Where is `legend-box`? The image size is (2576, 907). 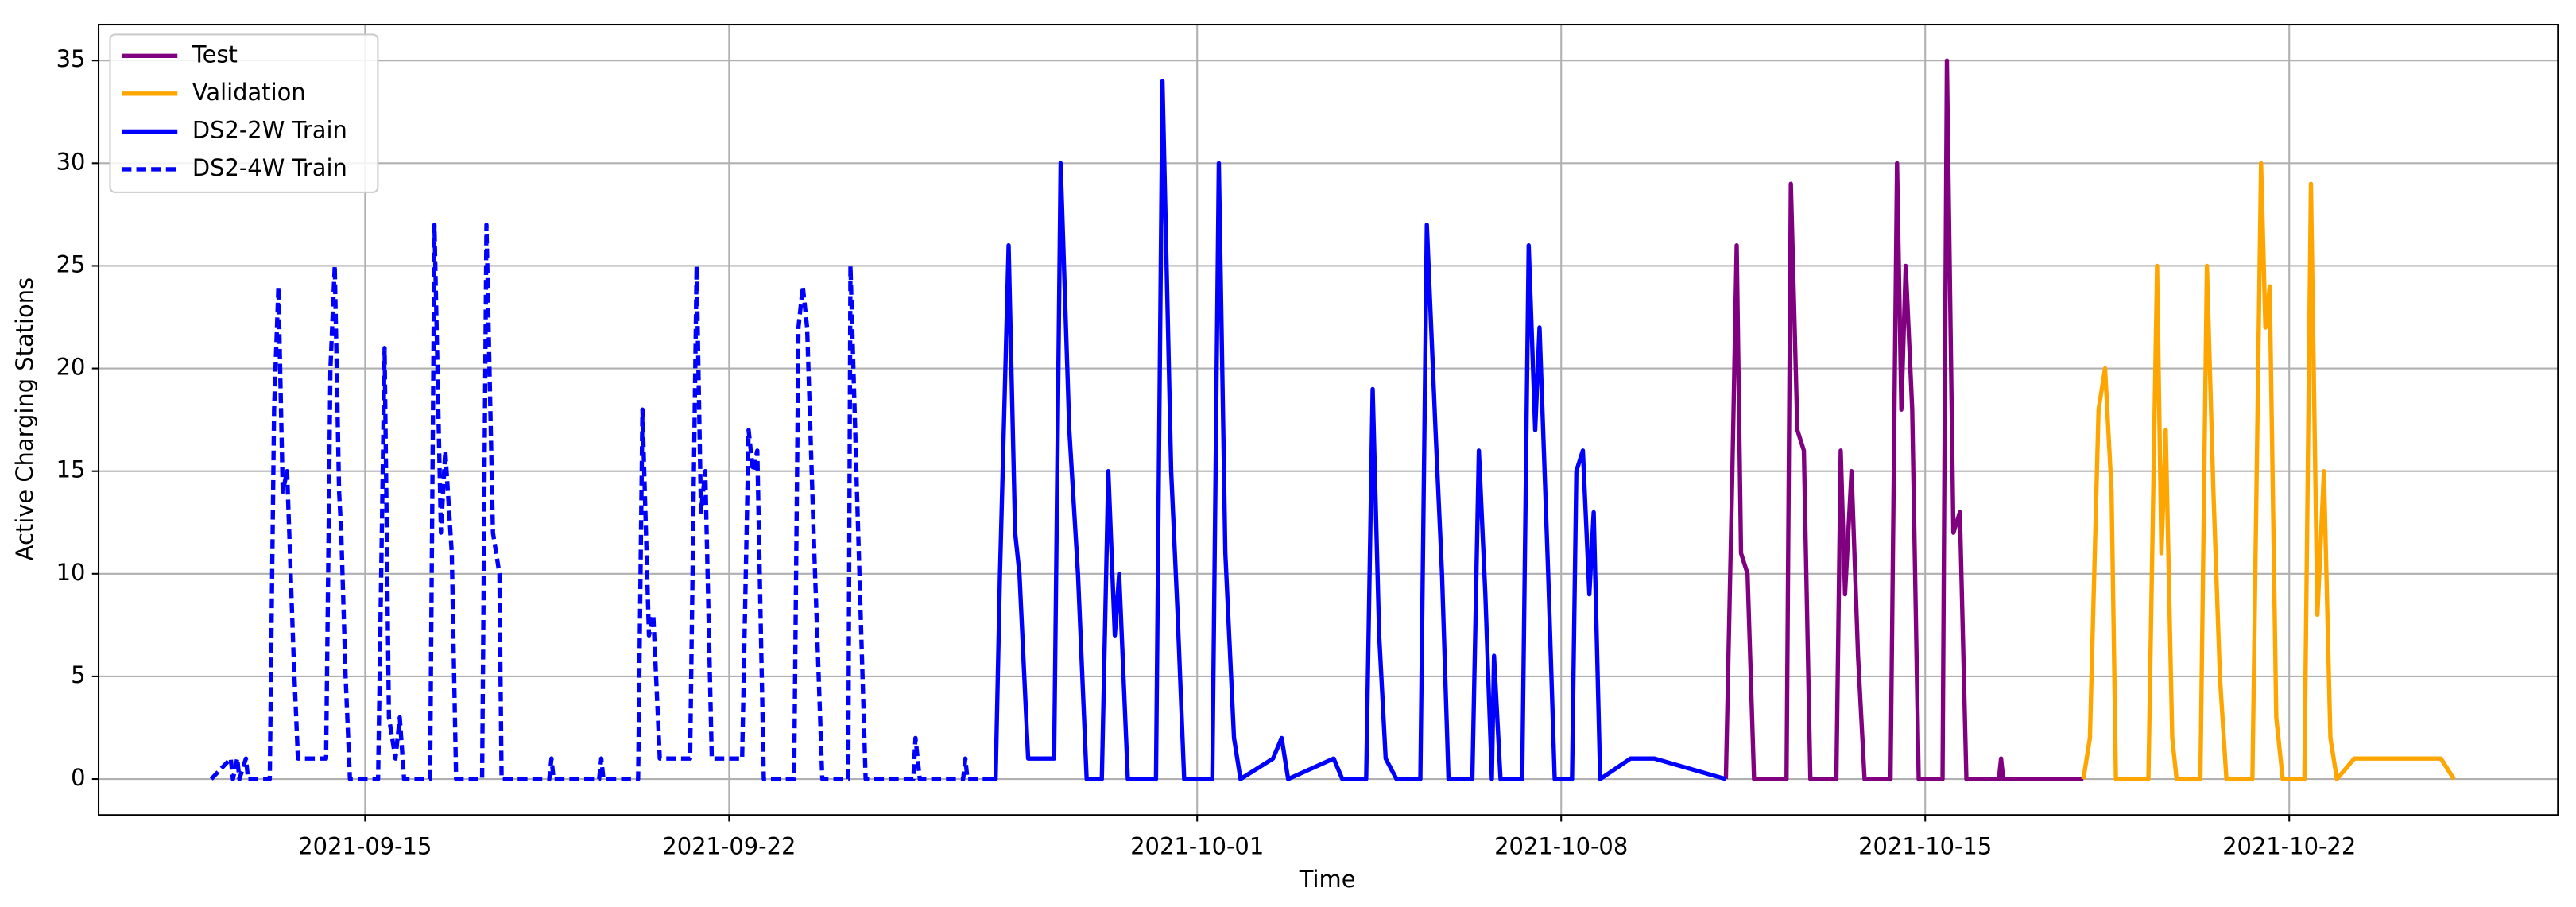 legend-box is located at coordinates (244, 113).